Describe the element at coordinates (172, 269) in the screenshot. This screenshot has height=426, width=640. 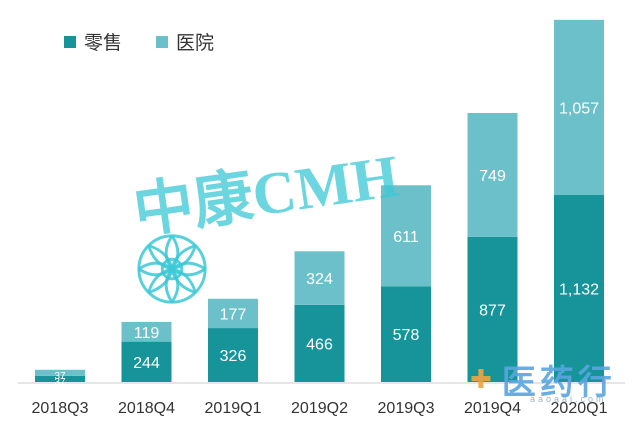
I see `brand-logo-icon` at that location.